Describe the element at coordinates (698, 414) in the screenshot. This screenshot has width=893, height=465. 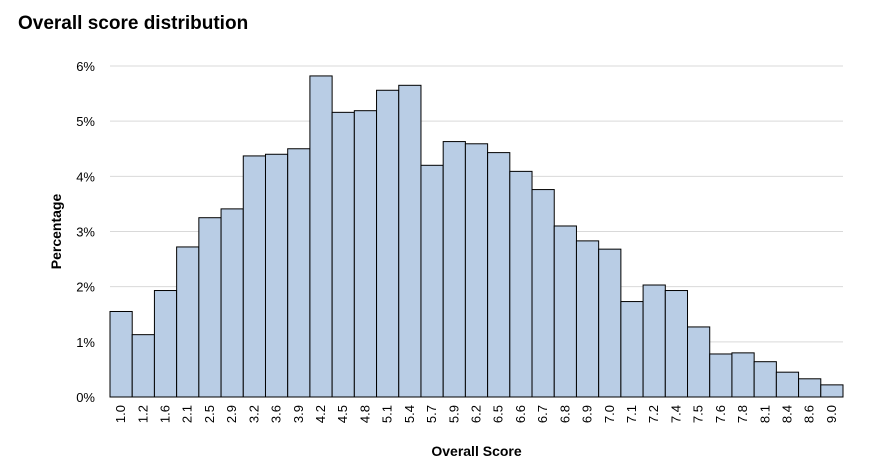
I see `x-tick-label: 7.5` at that location.